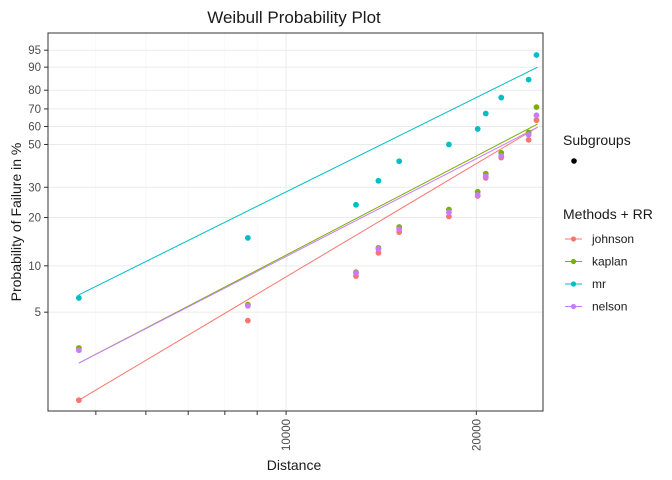  What do you see at coordinates (34, 68) in the screenshot?
I see `y-tick-label: 90` at bounding box center [34, 68].